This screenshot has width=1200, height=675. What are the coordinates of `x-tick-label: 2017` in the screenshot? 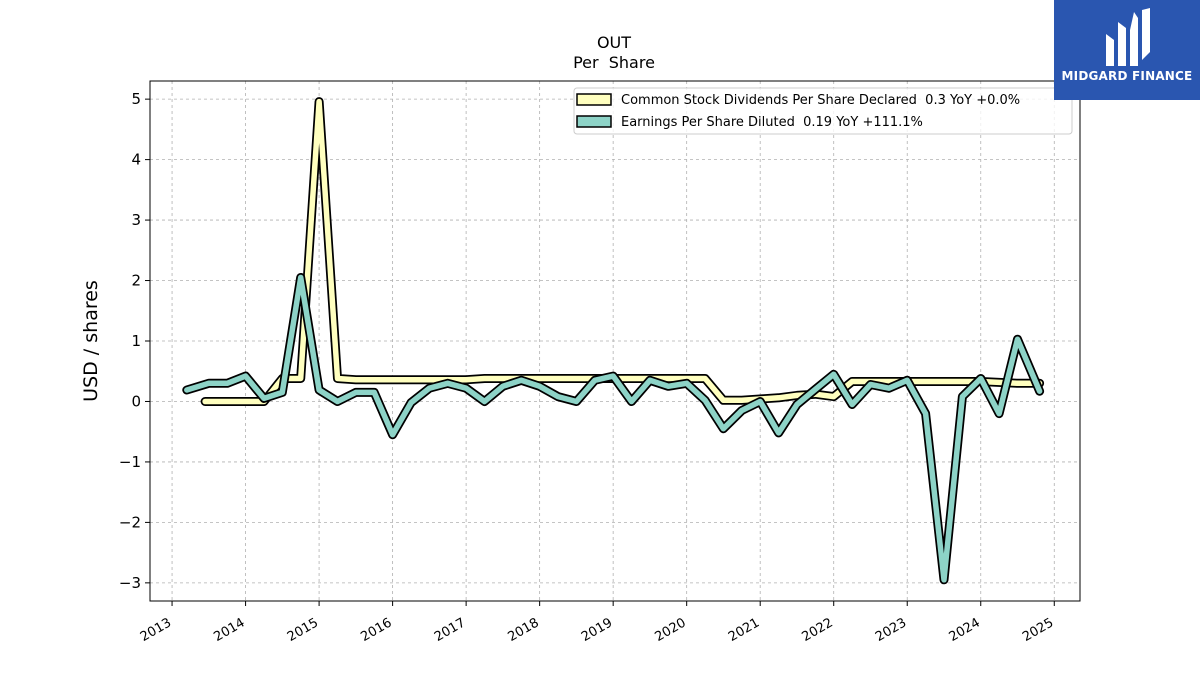 It's located at (450, 630).